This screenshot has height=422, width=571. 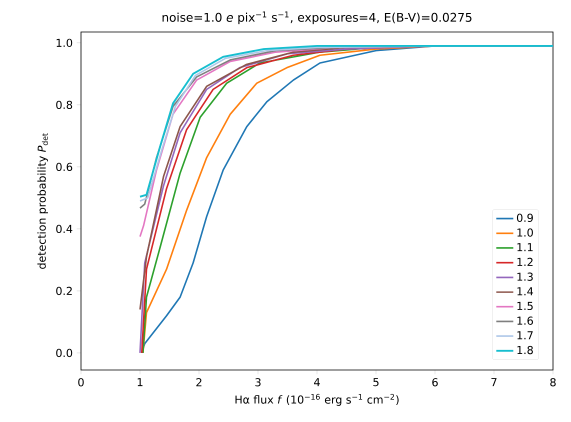 What do you see at coordinates (525, 350) in the screenshot?
I see `legend-label: 1.8` at bounding box center [525, 350].